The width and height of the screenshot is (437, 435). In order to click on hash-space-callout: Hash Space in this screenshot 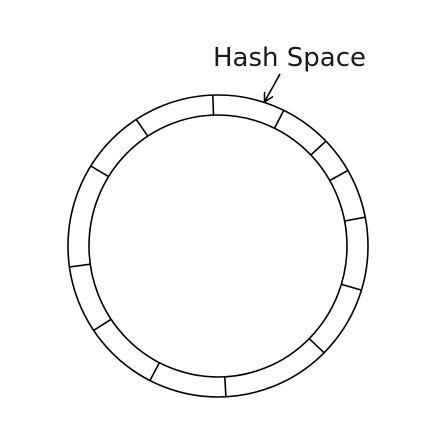, I will do `click(289, 72)`.